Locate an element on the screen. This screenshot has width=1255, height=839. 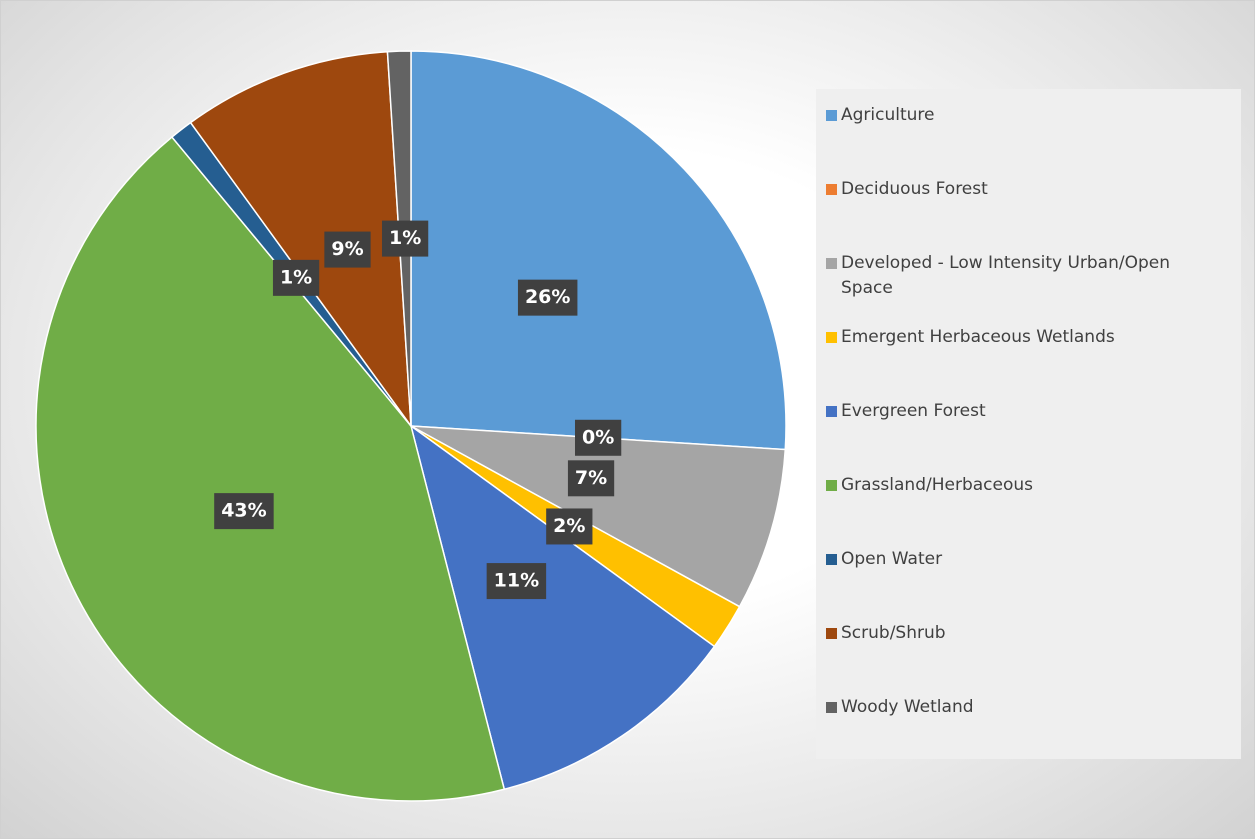
data-label: 43% is located at coordinates (243, 511).